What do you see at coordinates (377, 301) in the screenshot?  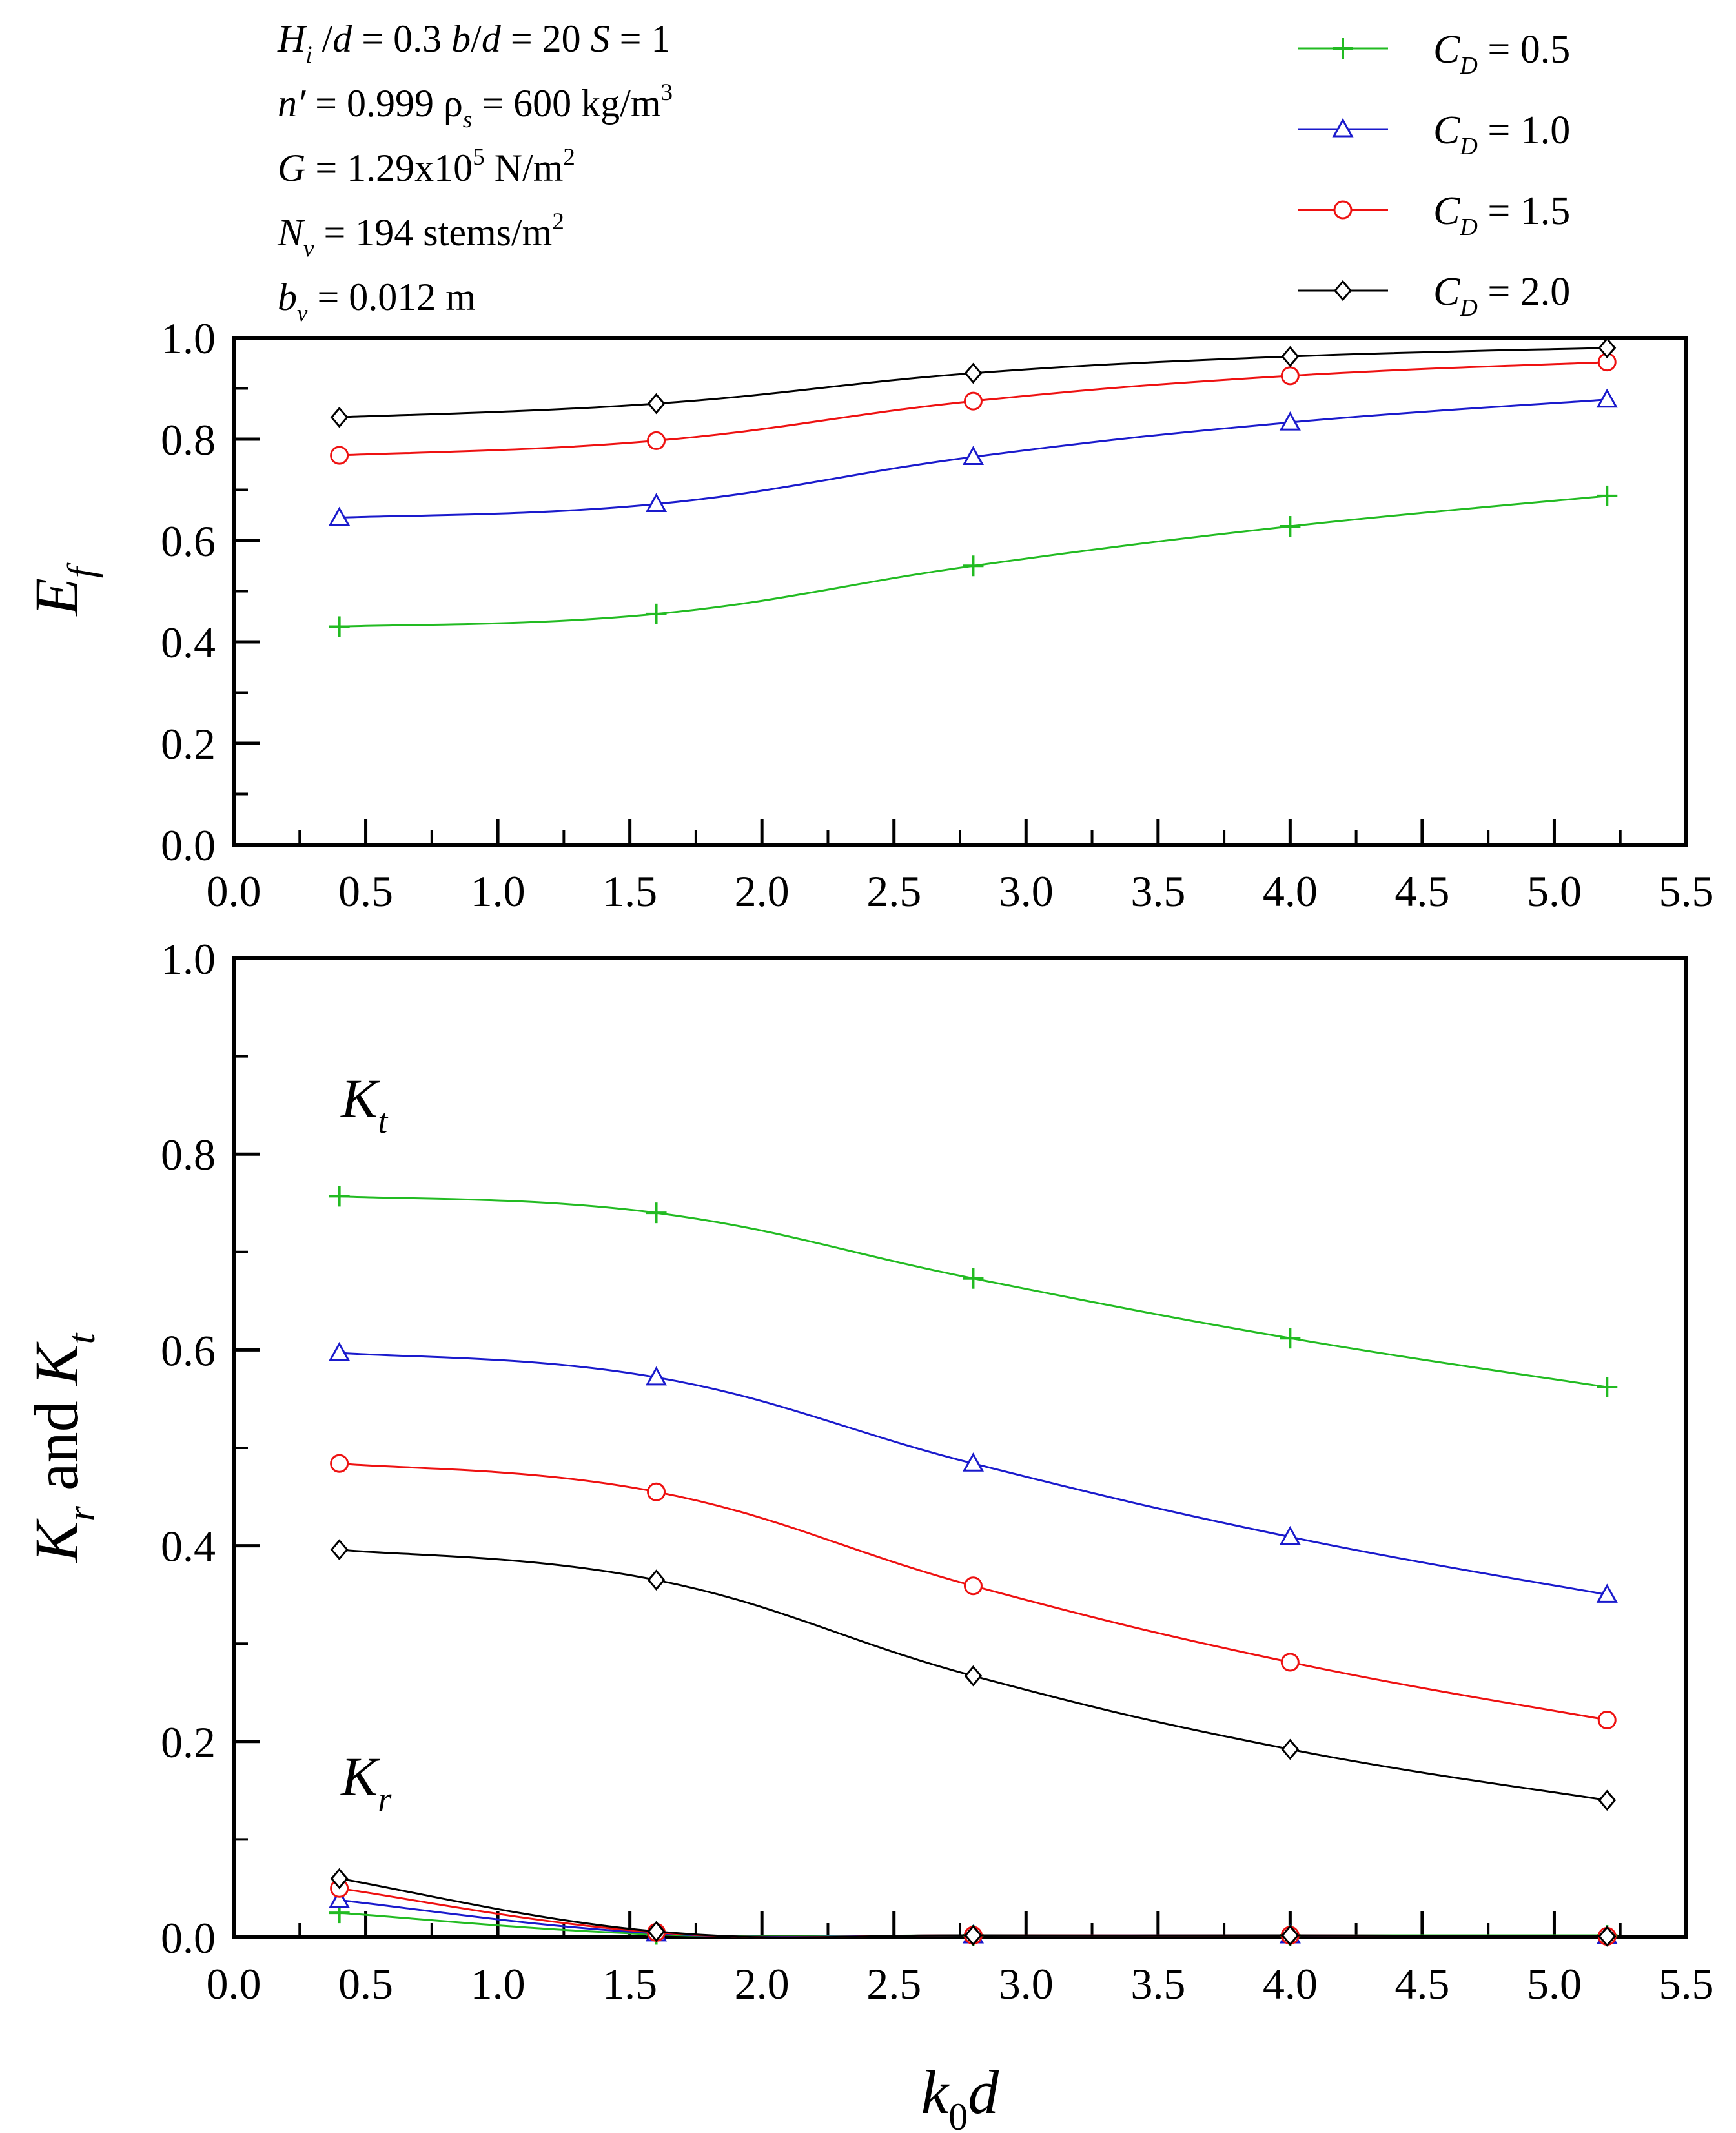 I see `parameter-line: bv = 0.012 m` at bounding box center [377, 301].